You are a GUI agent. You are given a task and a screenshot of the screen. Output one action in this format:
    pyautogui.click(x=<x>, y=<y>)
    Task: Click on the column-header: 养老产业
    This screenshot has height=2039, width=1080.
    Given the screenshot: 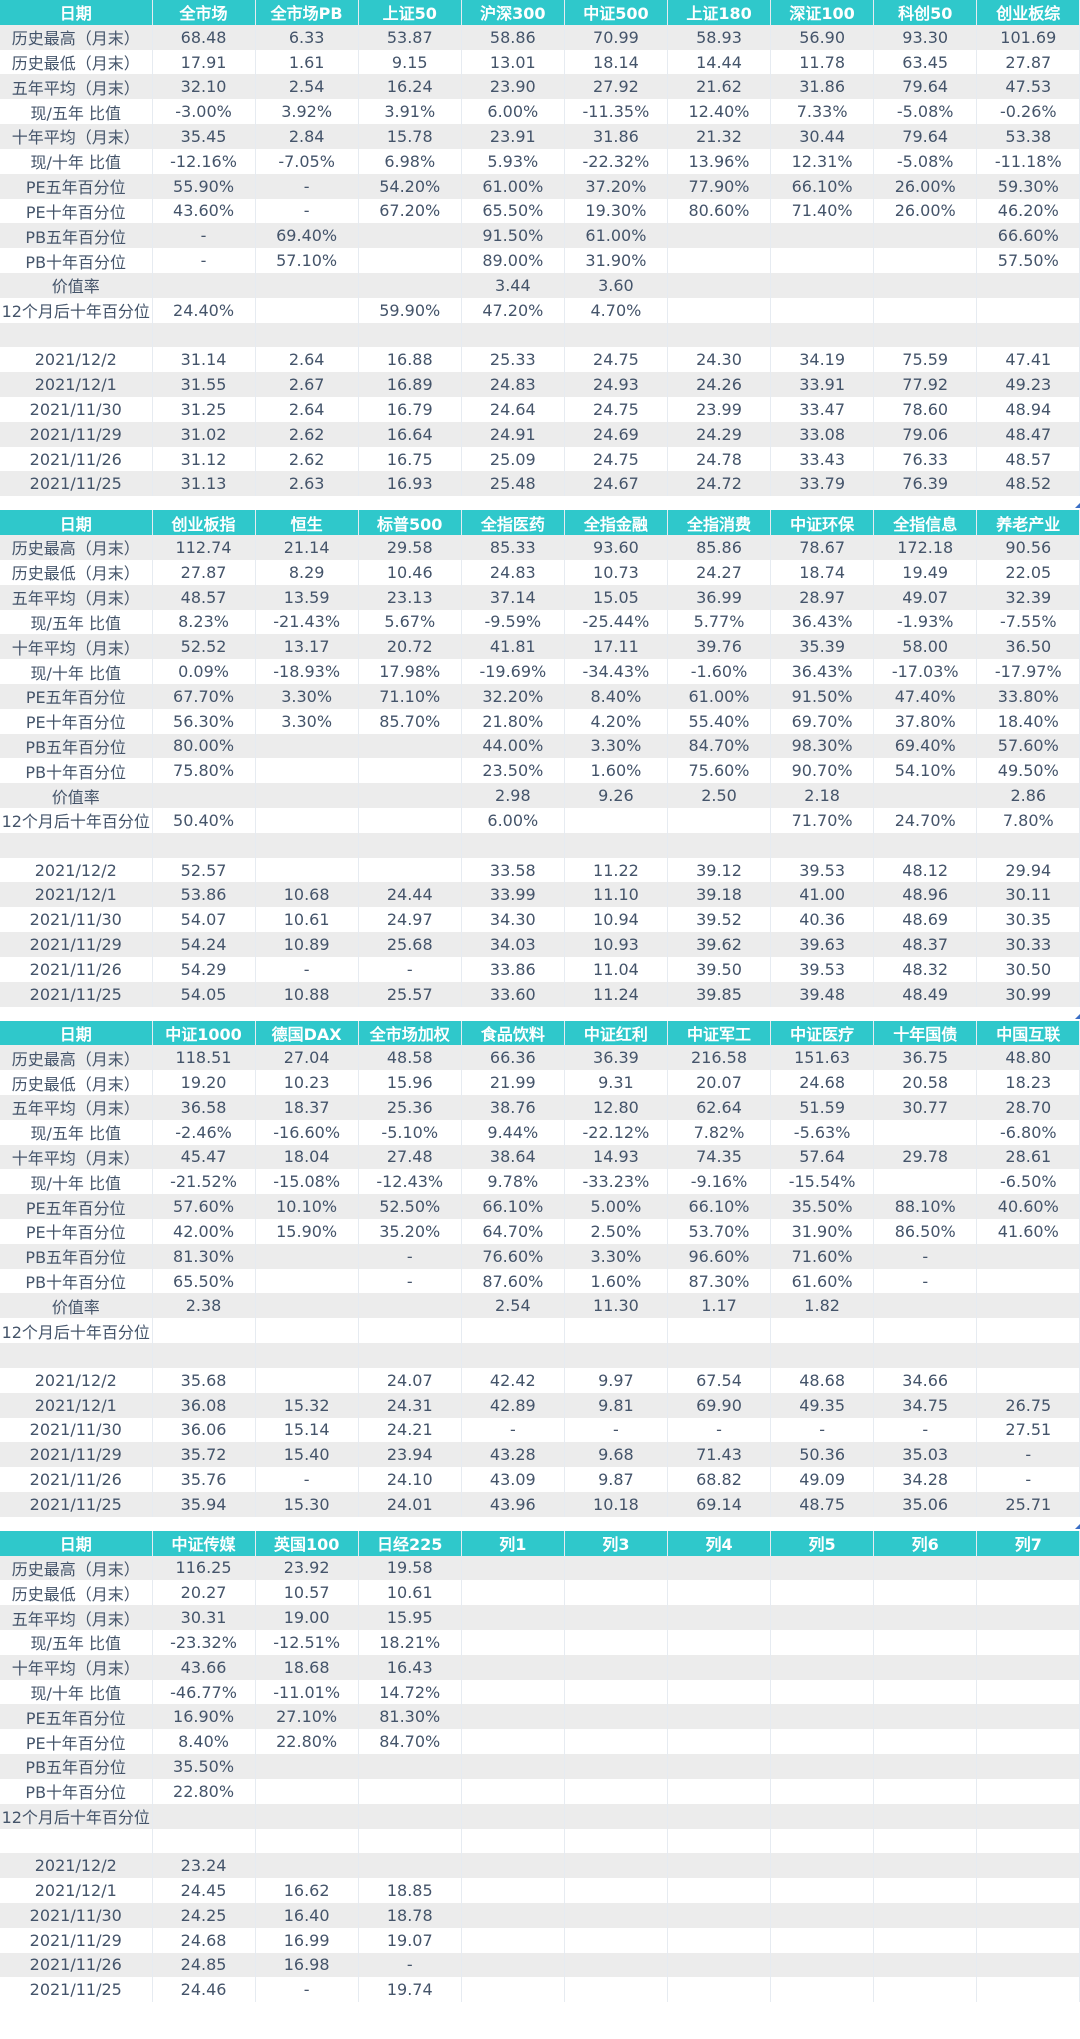 What is the action you would take?
    pyautogui.click(x=1028, y=523)
    